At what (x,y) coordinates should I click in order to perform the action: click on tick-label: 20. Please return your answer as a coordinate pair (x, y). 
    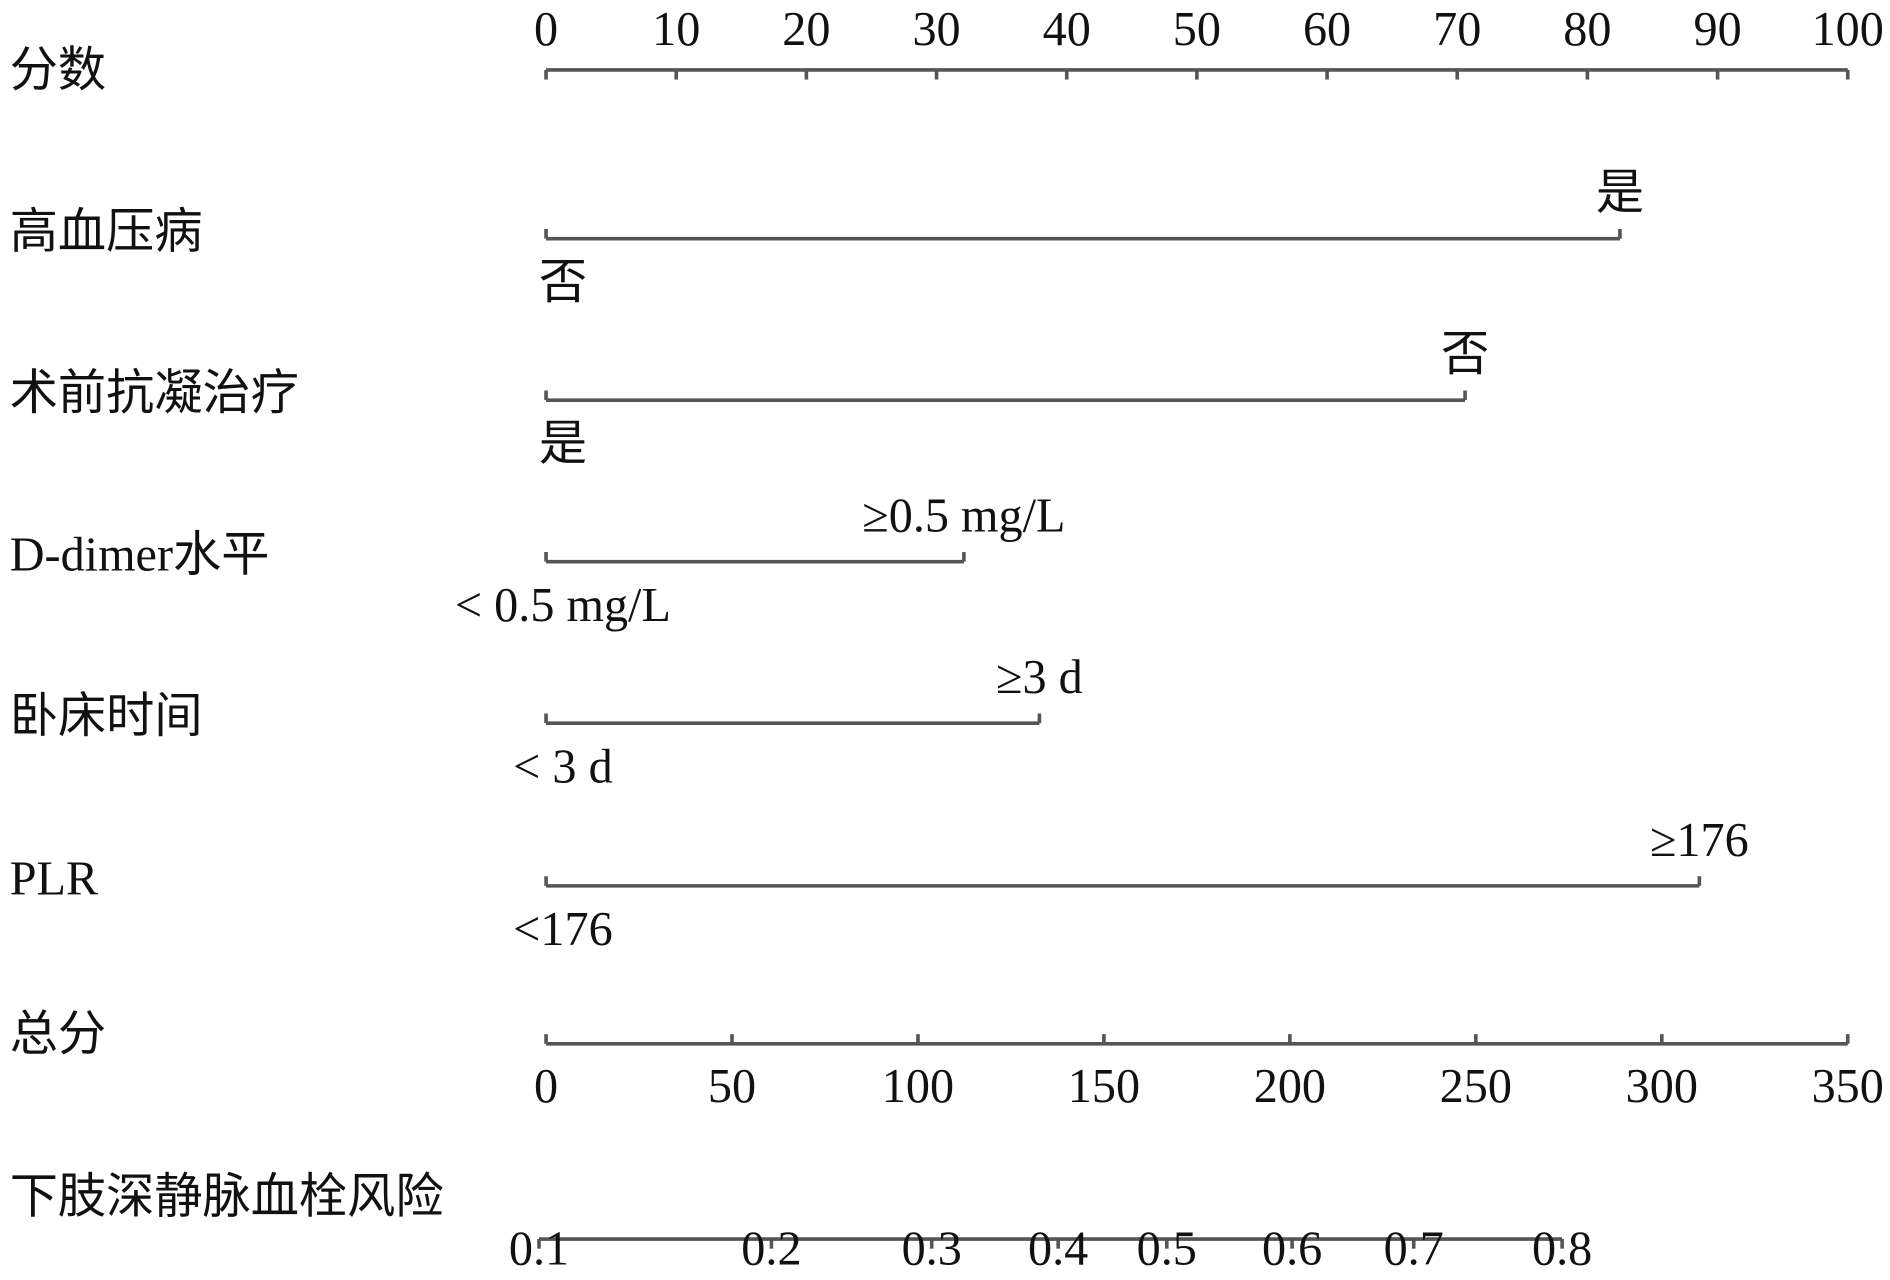
    Looking at the image, I should click on (806, 29).